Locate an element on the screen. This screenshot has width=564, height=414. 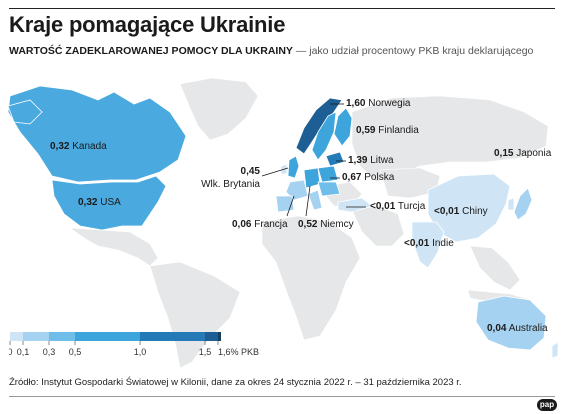
leader-uk is located at coordinates (275, 172).